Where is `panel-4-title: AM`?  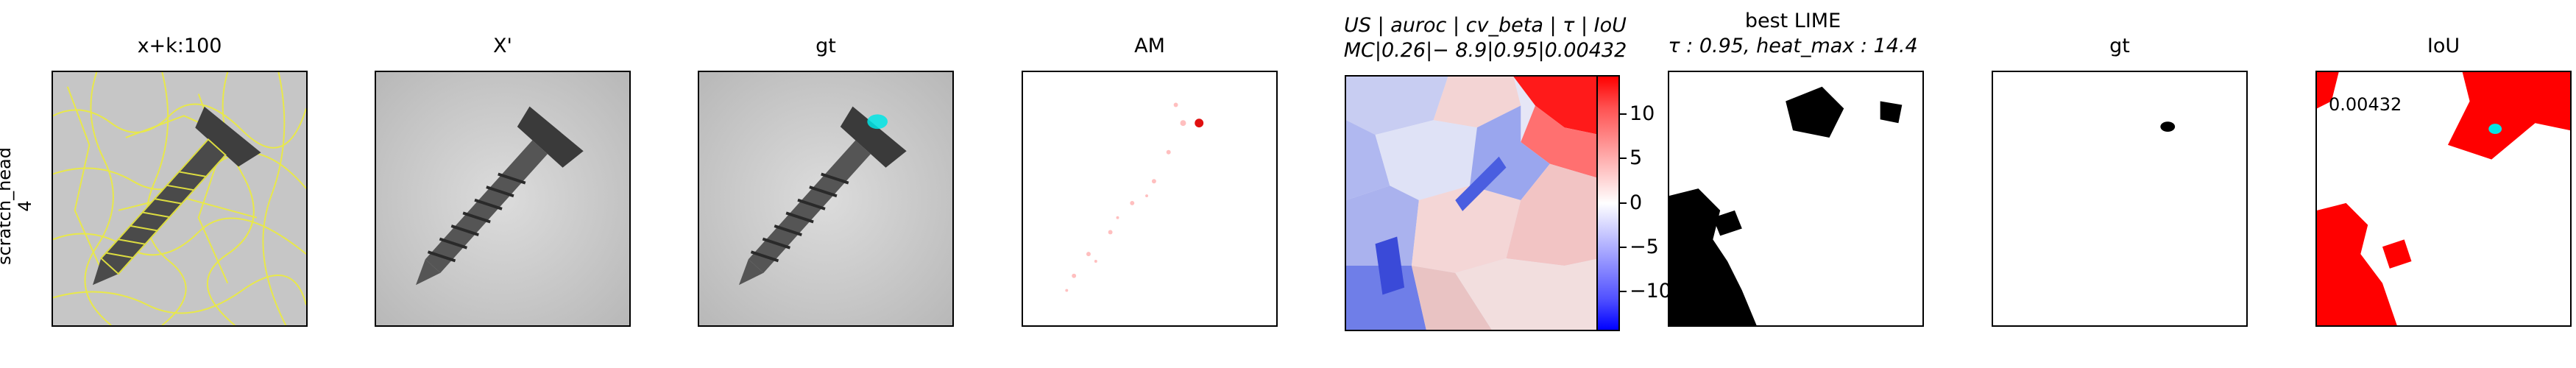 panel-4-title: AM is located at coordinates (1149, 46).